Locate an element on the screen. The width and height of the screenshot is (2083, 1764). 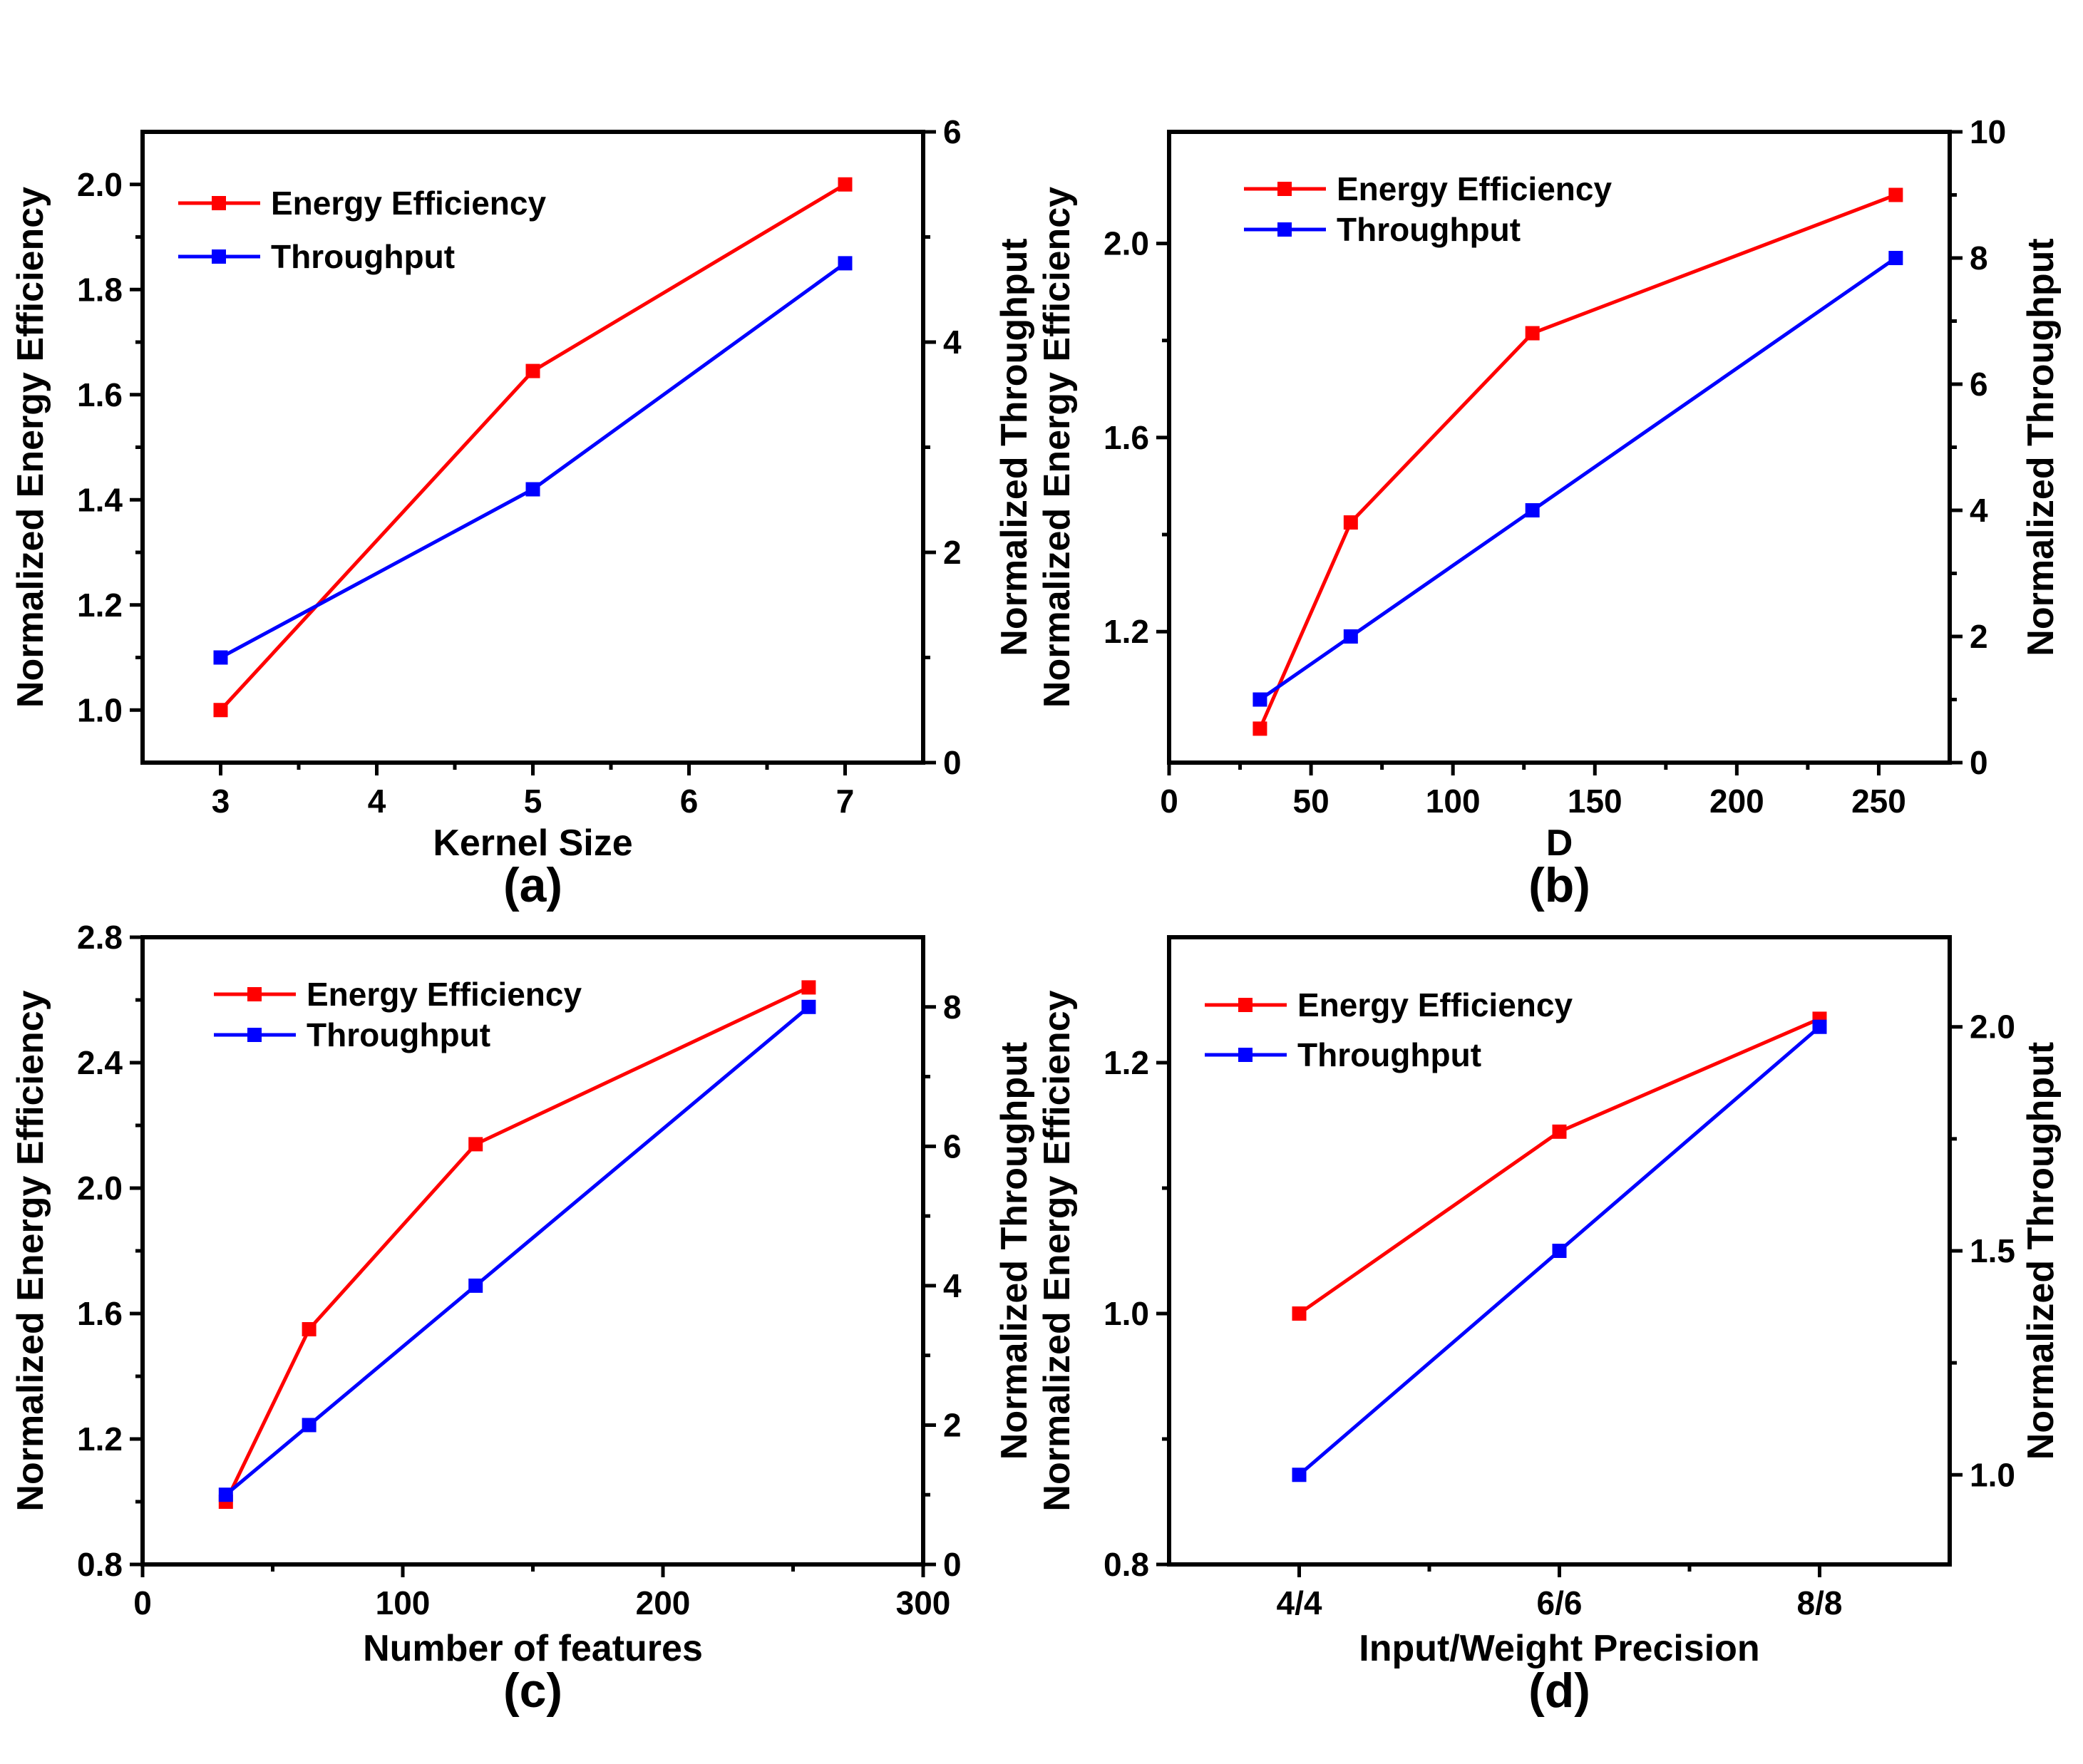
x-axis-label: Input/Weight Precision is located at coordinates (1559, 1648).